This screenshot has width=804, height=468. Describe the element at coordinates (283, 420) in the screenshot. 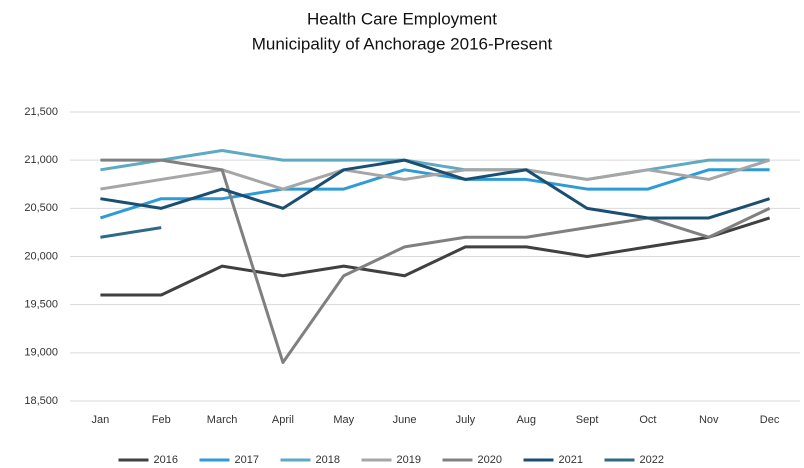

I see `x-tick-label: April` at that location.